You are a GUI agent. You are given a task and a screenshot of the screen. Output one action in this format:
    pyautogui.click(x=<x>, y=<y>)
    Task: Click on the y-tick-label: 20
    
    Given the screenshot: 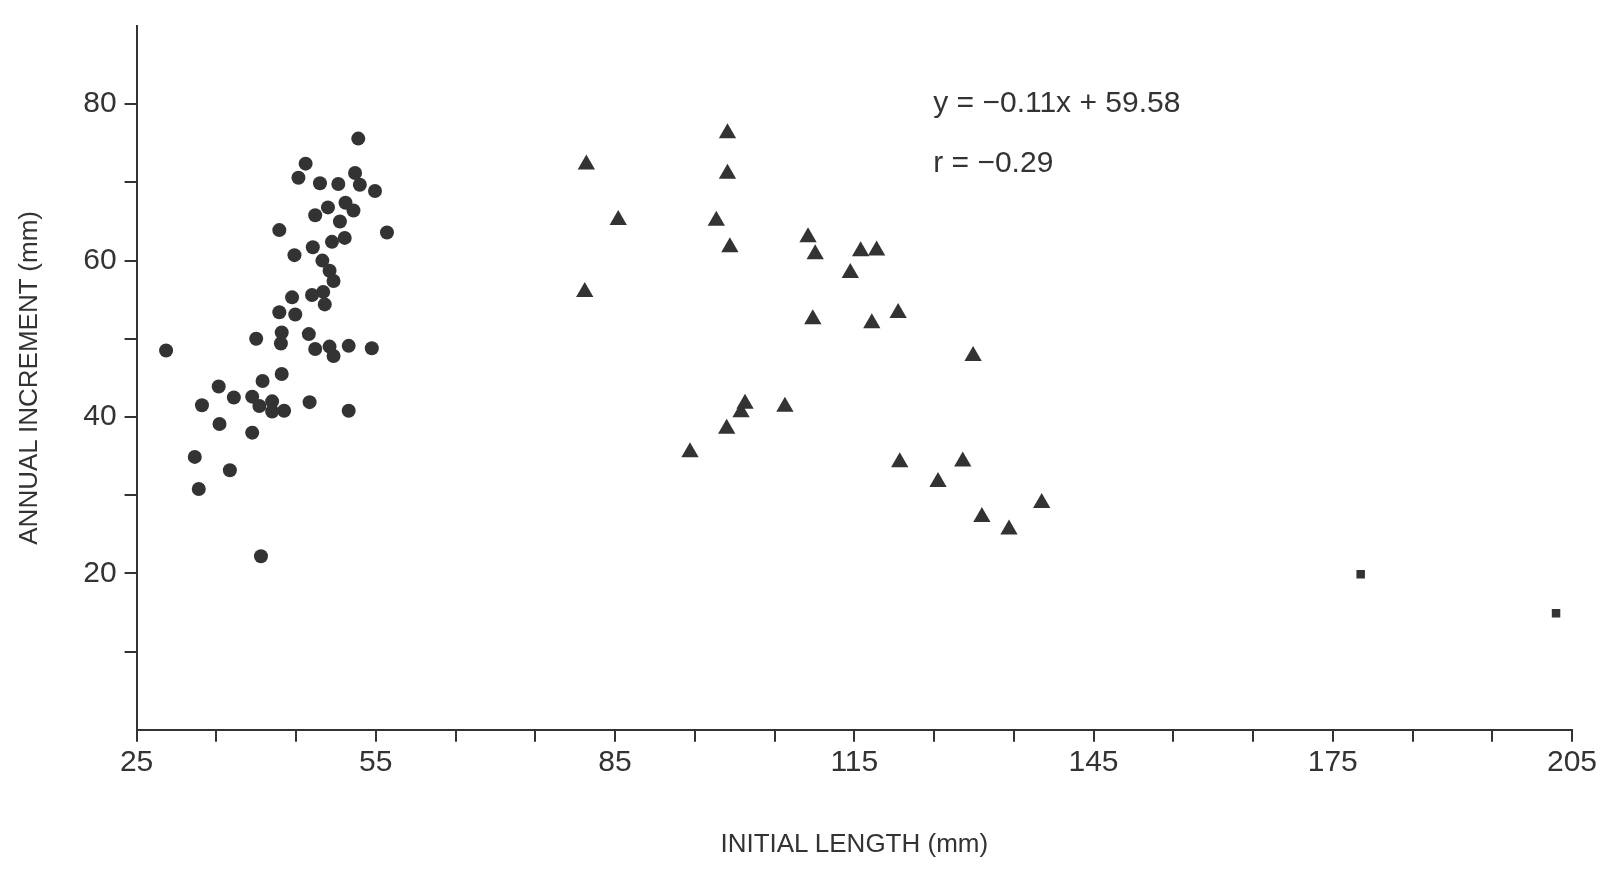 What is the action you would take?
    pyautogui.click(x=100, y=571)
    